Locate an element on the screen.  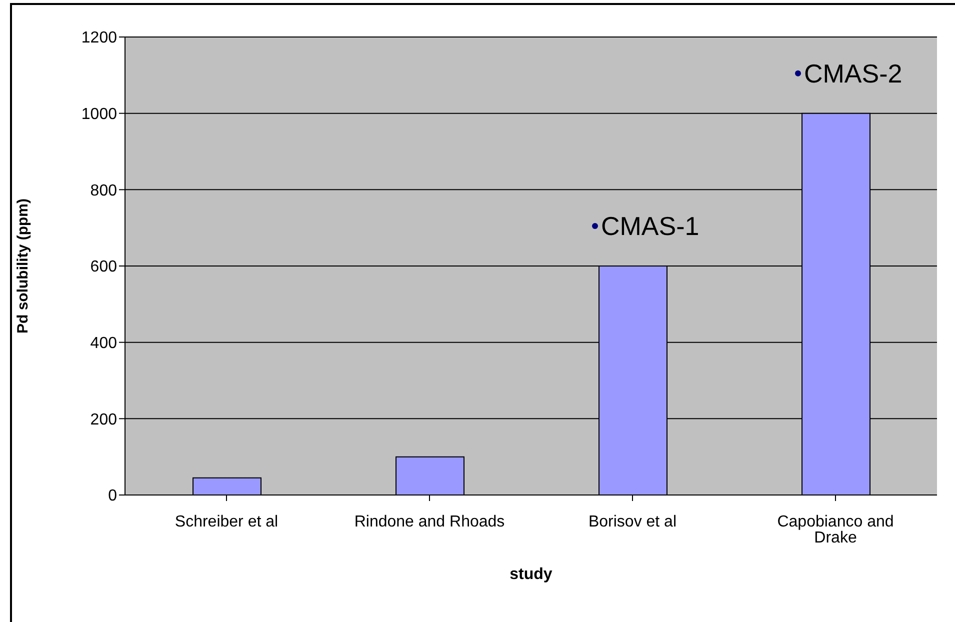
y-tick-label: 400 is located at coordinates (104, 343).